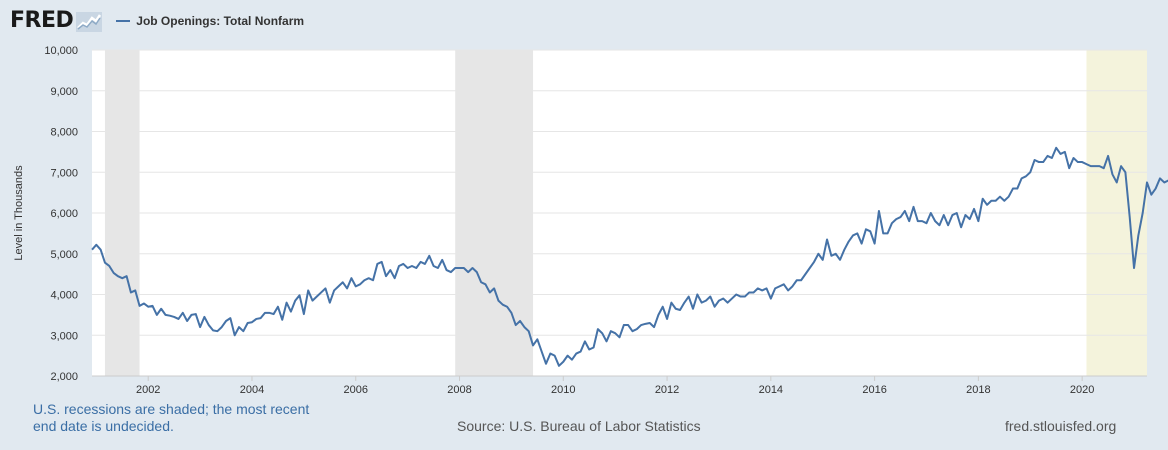 The height and width of the screenshot is (450, 1168). Describe the element at coordinates (61, 51) in the screenshot. I see `y-tick-label: 10,000` at that location.